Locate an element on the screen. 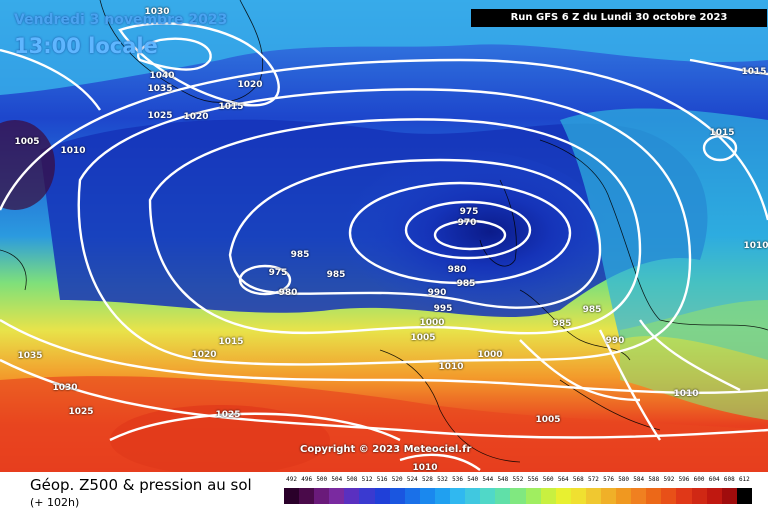  legend-label: 608 is located at coordinates (729, 479).